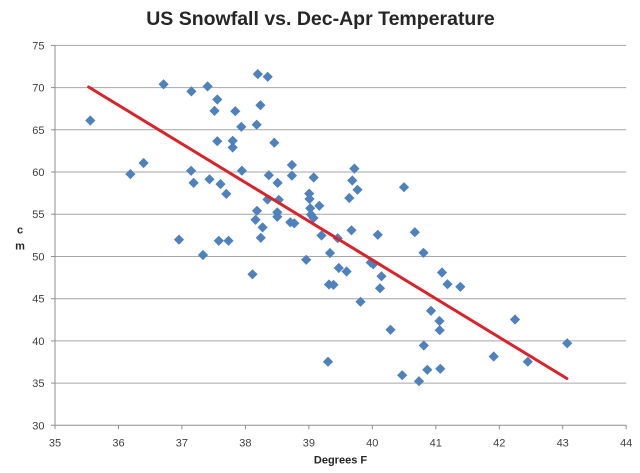 The height and width of the screenshot is (473, 640). Describe the element at coordinates (309, 444) in the screenshot. I see `svg-text: 39` at that location.